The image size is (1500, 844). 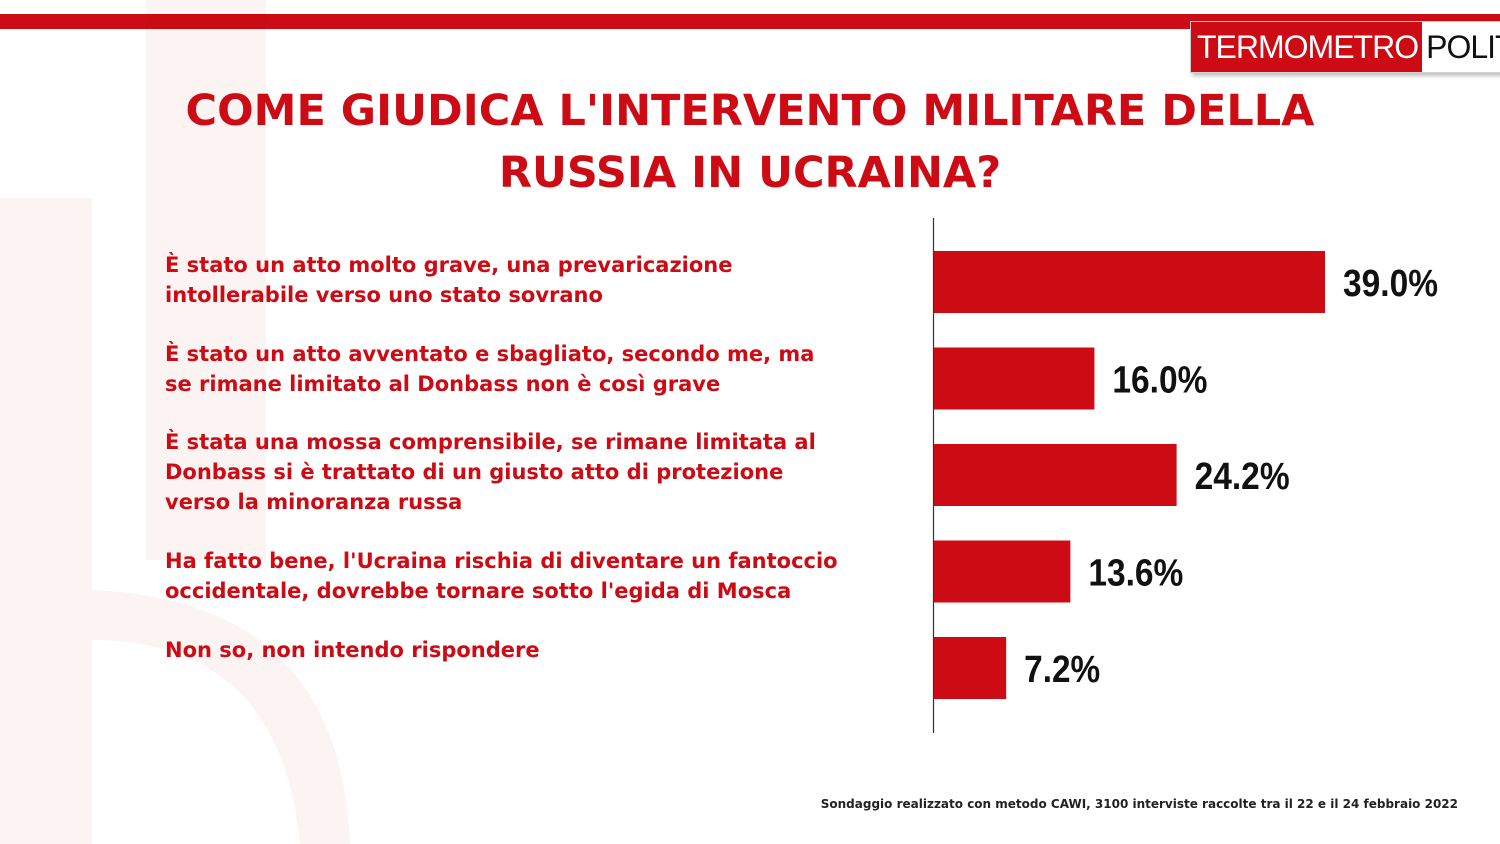 I want to click on chart-title-line-2: RUSSIA IN UCRAINA?, so click(x=750, y=173).